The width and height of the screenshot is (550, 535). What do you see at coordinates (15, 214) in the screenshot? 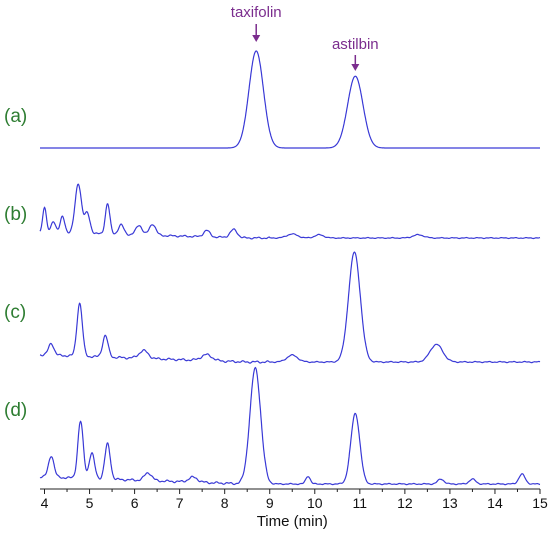
I see `series-label-b: (b)` at bounding box center [15, 214].